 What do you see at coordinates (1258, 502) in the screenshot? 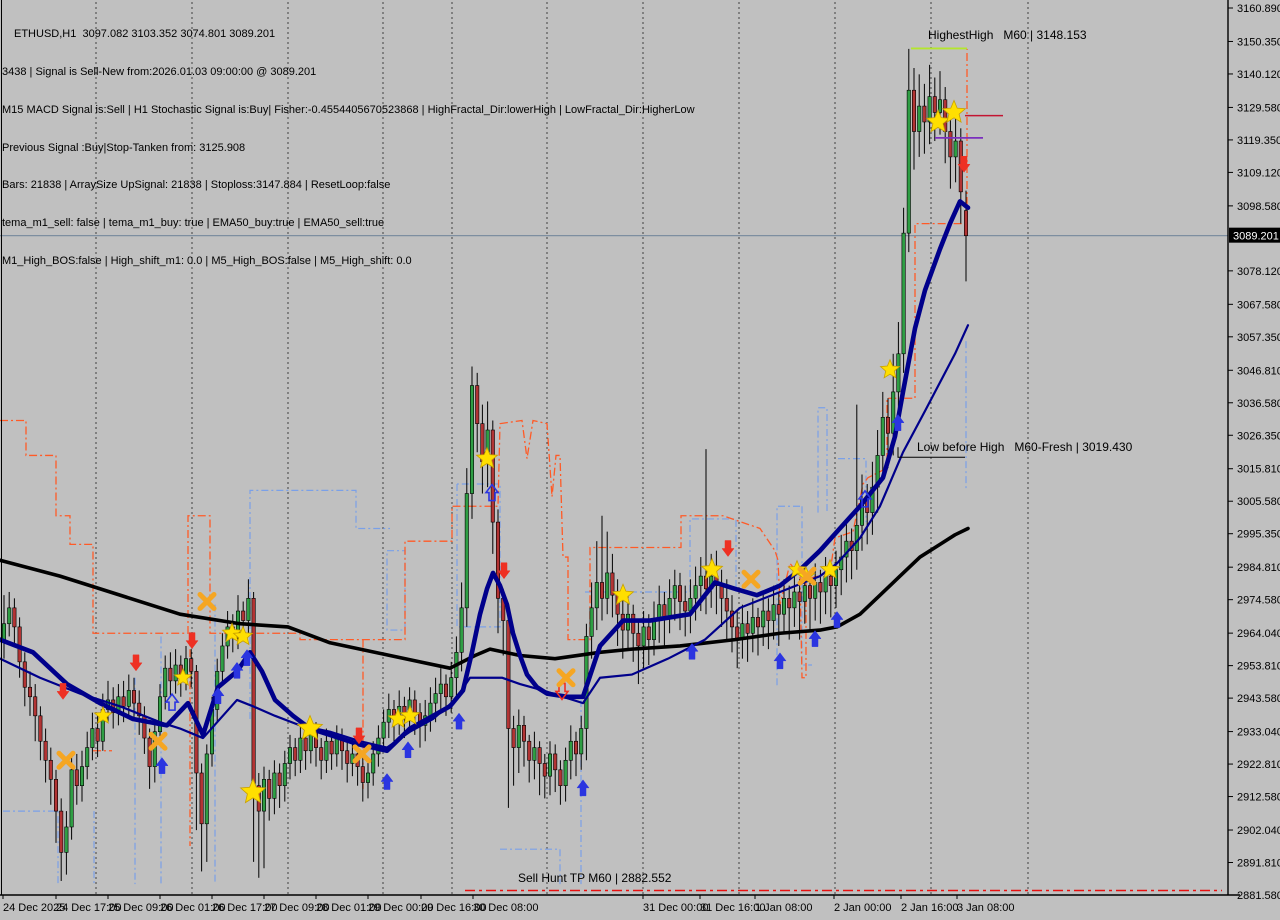
I see `price-axis-label: 3005.580` at bounding box center [1258, 502].